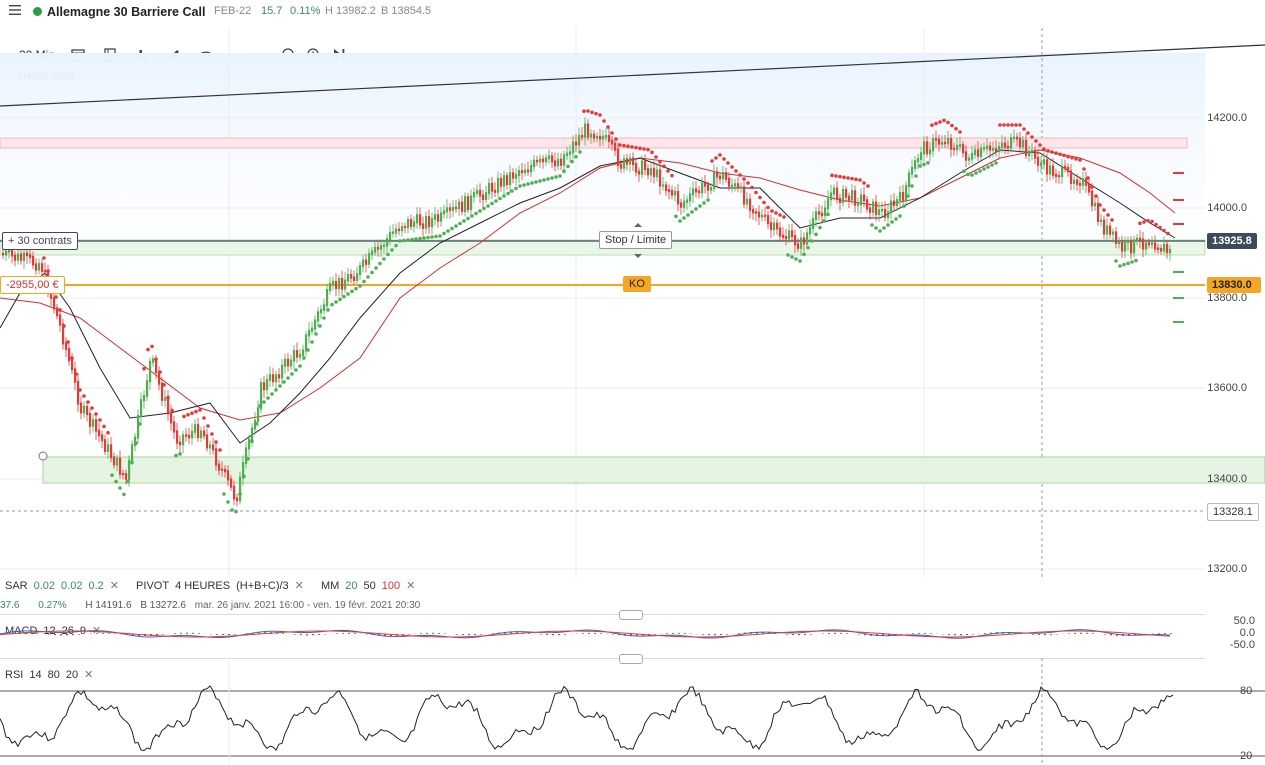 Image resolution: width=1265 pixels, height=765 pixels. Describe the element at coordinates (43, 456) in the screenshot. I see `support-zone-handle` at that location.